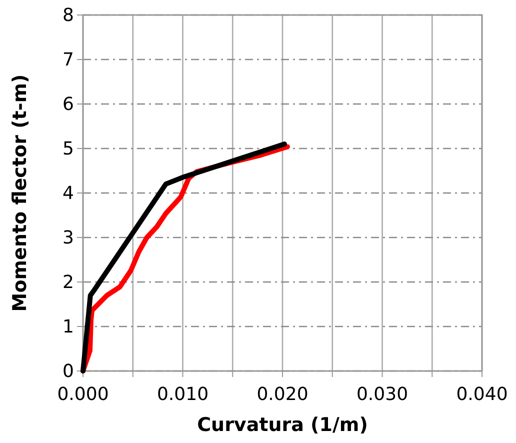 This screenshot has width=516, height=443. Describe the element at coordinates (68, 327) in the screenshot. I see `y-tick-label: 1` at that location.